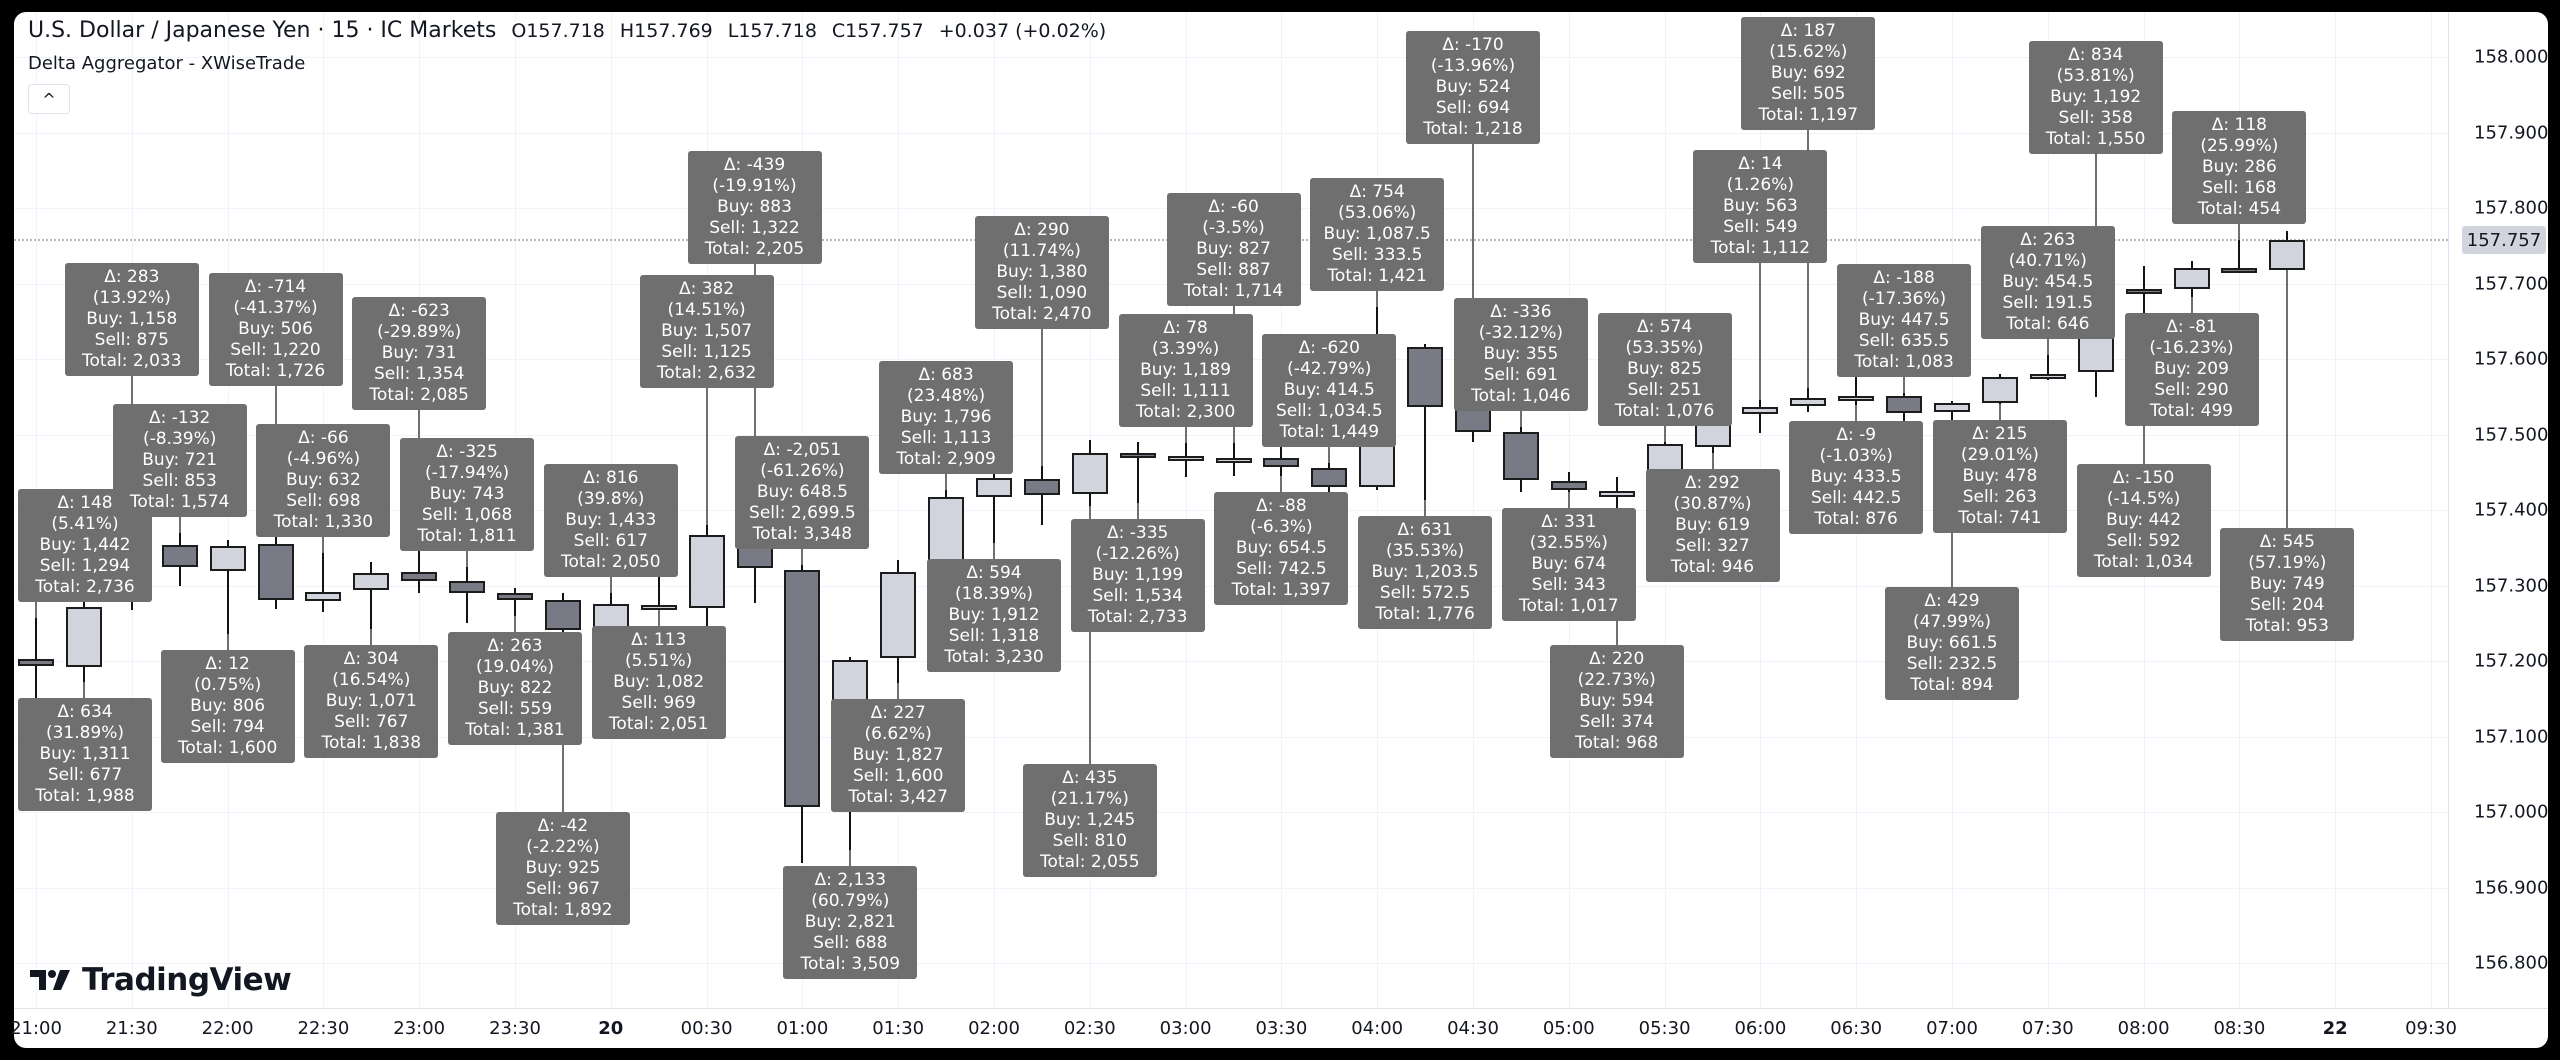 The width and height of the screenshot is (2560, 1060). Describe the element at coordinates (1712, 525) in the screenshot. I see `buy-volume: Buy: 619` at that location.